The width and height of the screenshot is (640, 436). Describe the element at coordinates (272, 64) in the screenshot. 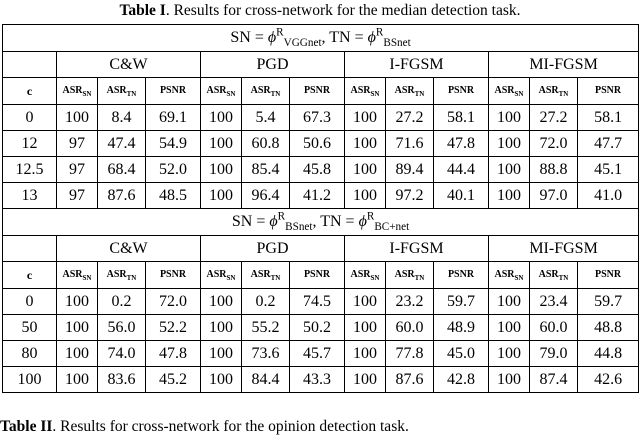

I see `attack-name: PGD` at that location.